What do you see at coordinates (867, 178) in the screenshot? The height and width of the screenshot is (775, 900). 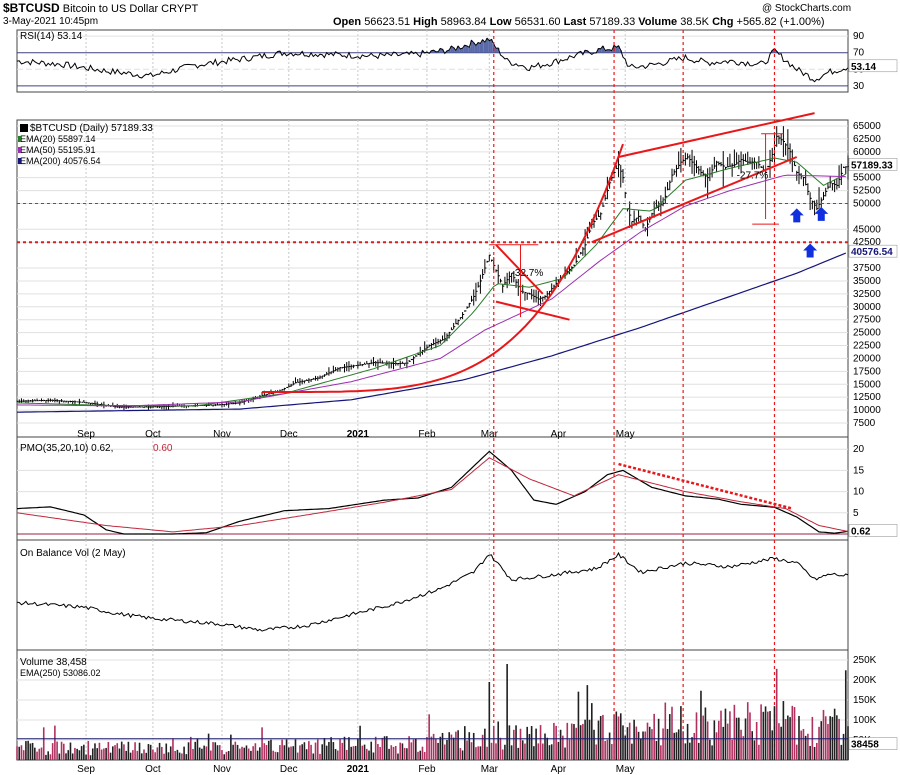 I see `price-tick-label: 55000` at bounding box center [867, 178].